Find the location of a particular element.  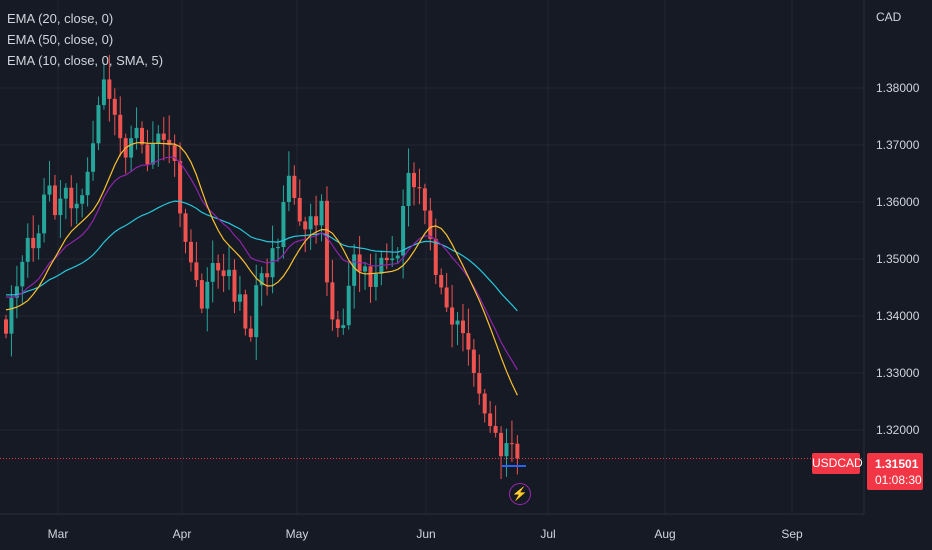

legend-ema-10: EMA (10, close, 0, SMA, 5) is located at coordinates (85, 60).